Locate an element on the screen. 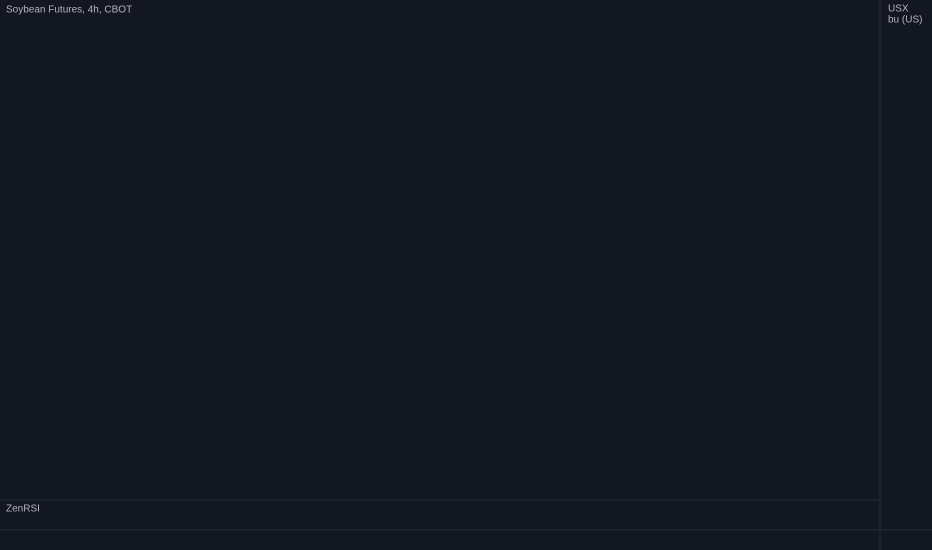 This screenshot has height=550, width=932. unit: bu (US) is located at coordinates (905, 20).